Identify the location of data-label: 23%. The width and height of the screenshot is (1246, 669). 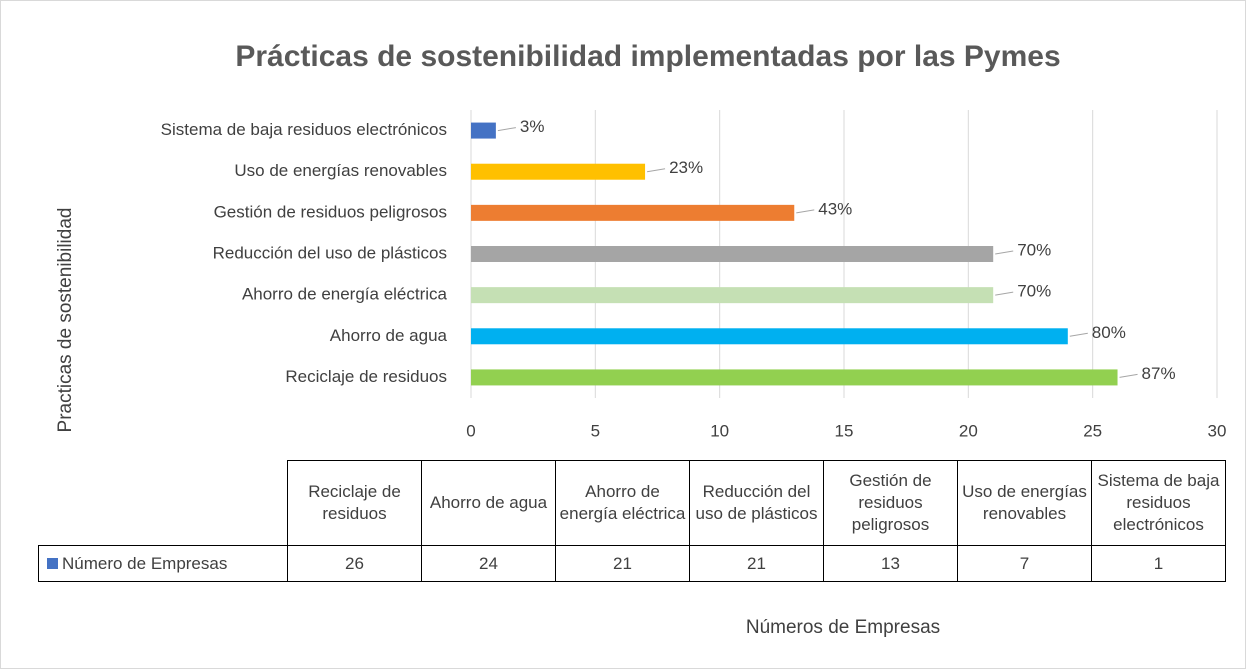
(686, 167).